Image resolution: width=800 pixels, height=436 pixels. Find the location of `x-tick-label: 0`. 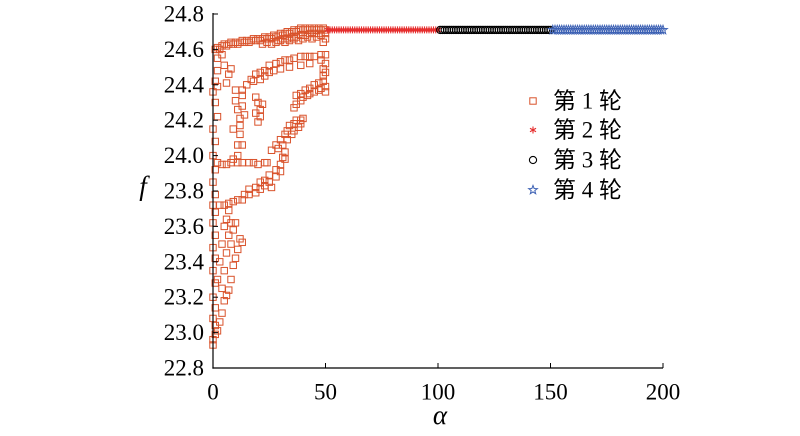

x-tick-label: 0 is located at coordinates (213, 392).